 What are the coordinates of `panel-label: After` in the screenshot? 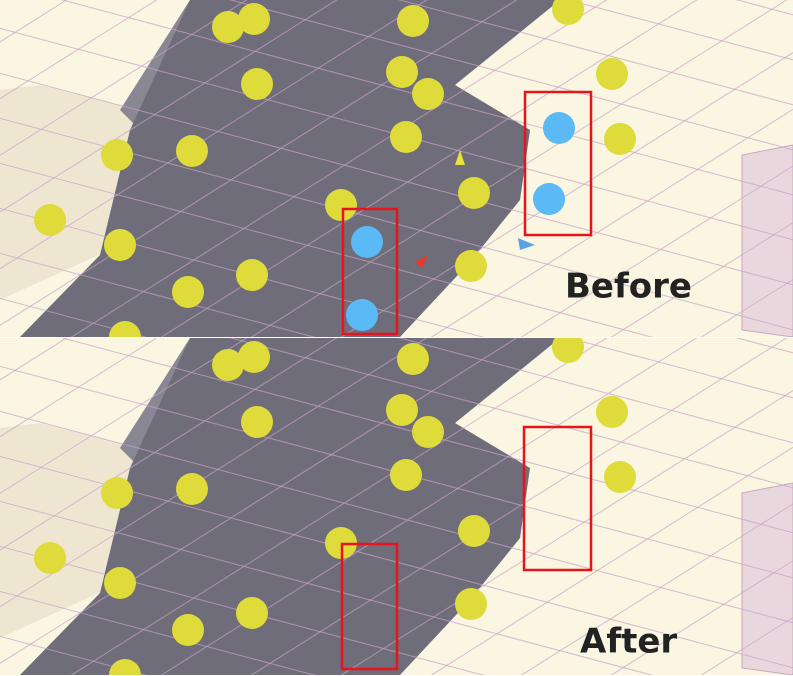 It's located at (628, 642).